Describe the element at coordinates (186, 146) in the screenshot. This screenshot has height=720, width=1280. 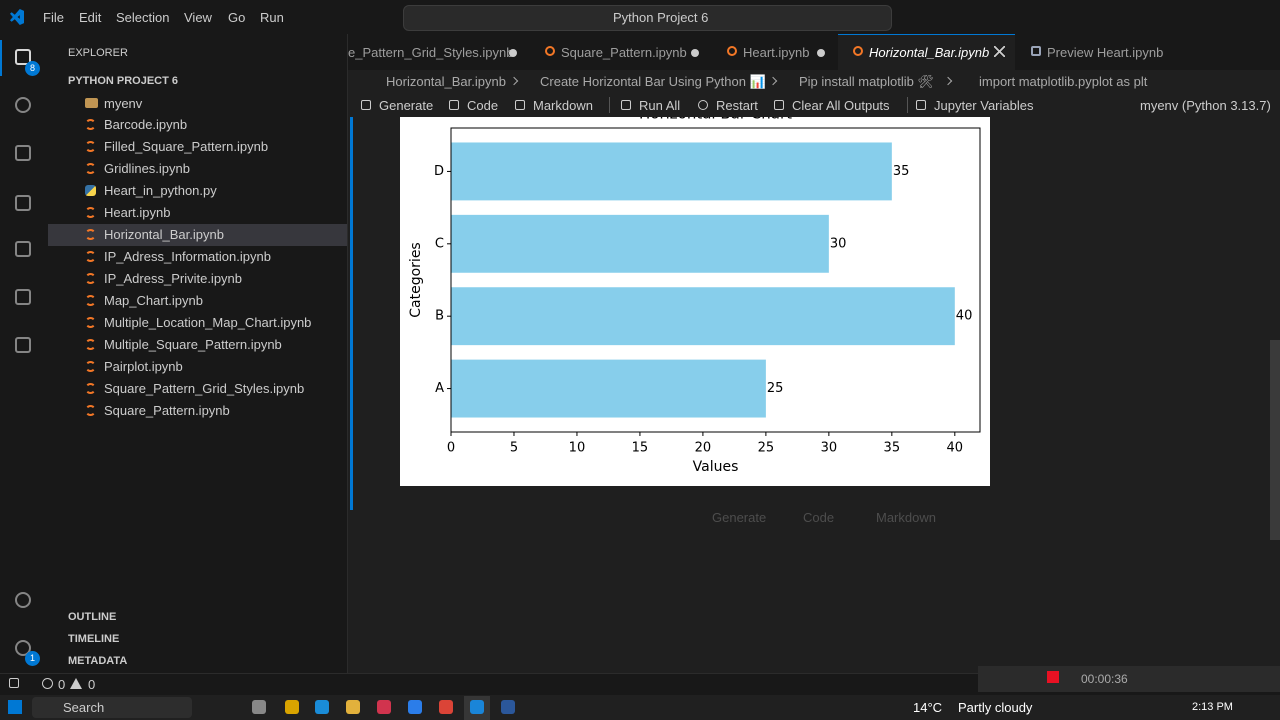
I see `file-item: Filled_Square_Pattern.ipynb` at that location.